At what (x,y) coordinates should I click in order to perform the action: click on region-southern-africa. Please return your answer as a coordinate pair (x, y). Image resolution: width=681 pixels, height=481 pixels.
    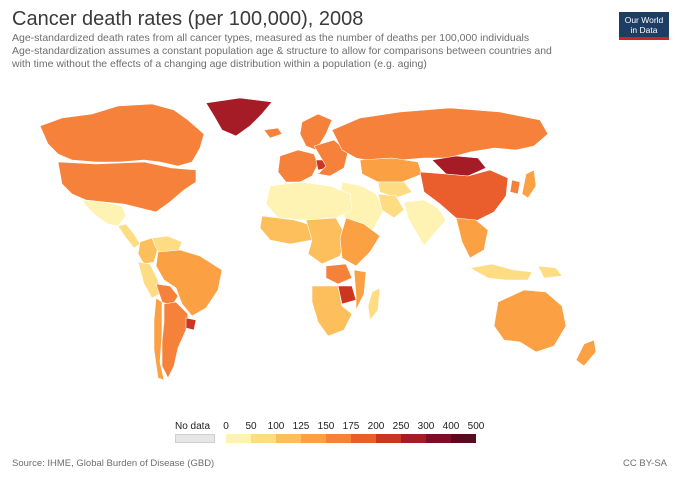
    Looking at the image, I should click on (332, 311).